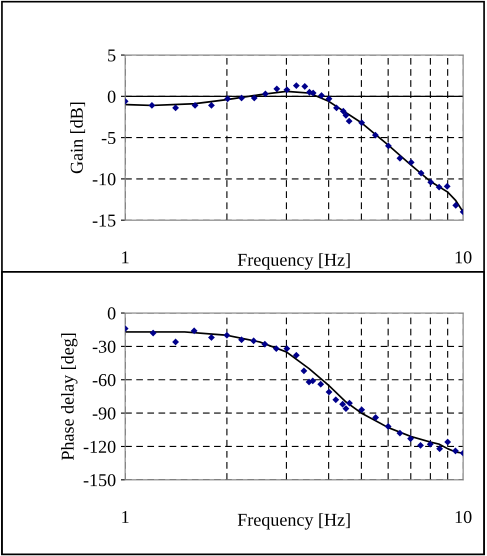 This screenshot has height=556, width=487. I want to click on y-tick-label: -150, so click(100, 480).